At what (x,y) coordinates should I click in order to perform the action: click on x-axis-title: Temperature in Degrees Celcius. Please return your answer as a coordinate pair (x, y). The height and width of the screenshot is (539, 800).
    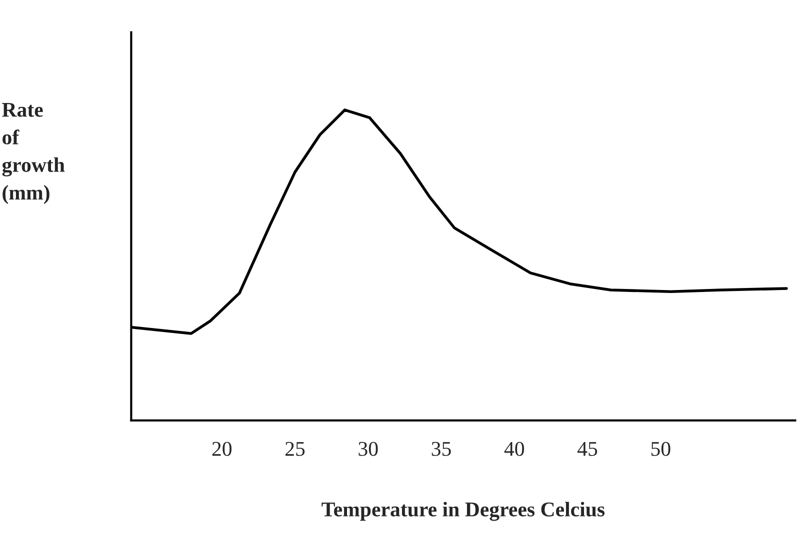
    Looking at the image, I should click on (463, 511).